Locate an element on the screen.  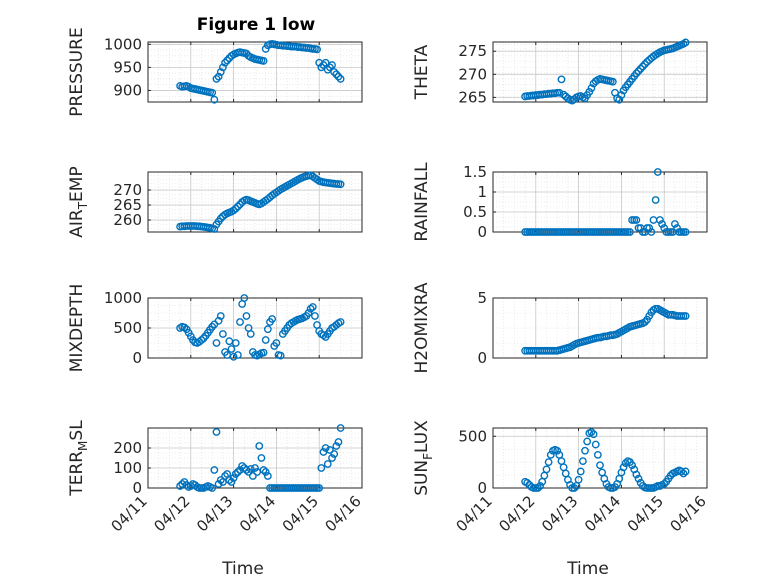
subplot-2: 265 270 275 THETA is located at coordinates (560, 72).